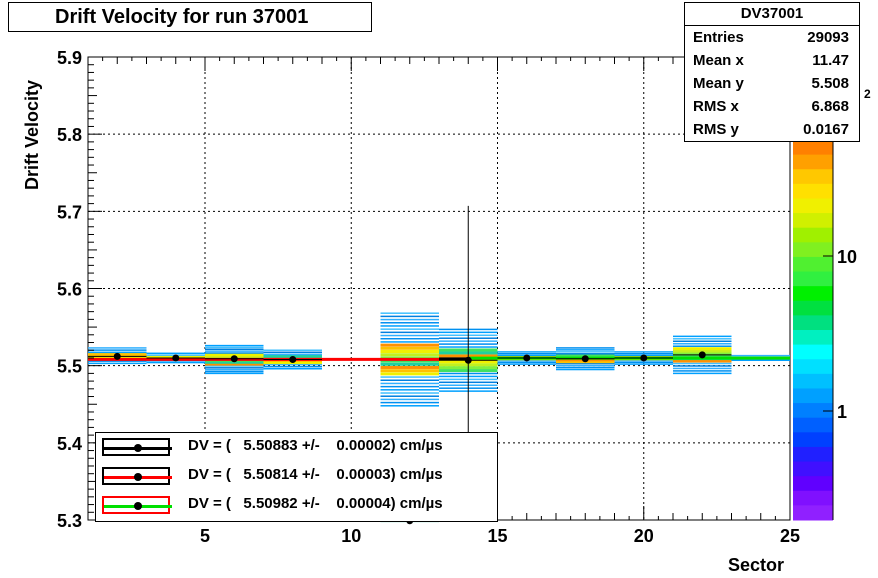 This screenshot has height=578, width=878. Describe the element at coordinates (315, 503) in the screenshot. I see `legend-label: DV = ( 5.50982 +/- 0.00004) cm/µs` at that location.